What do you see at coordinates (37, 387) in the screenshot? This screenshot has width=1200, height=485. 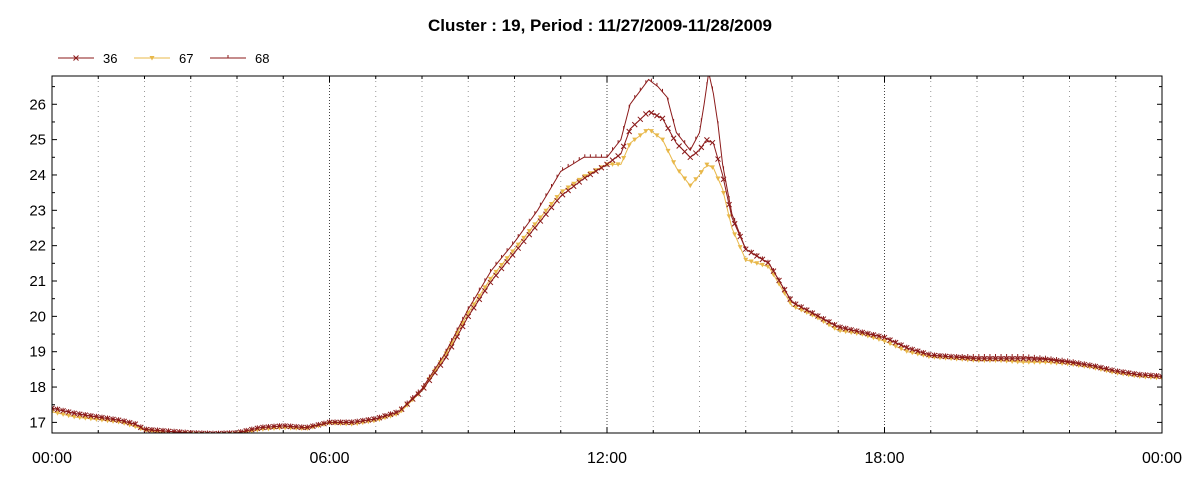 I see `y-tick-label: 18` at bounding box center [37, 387].